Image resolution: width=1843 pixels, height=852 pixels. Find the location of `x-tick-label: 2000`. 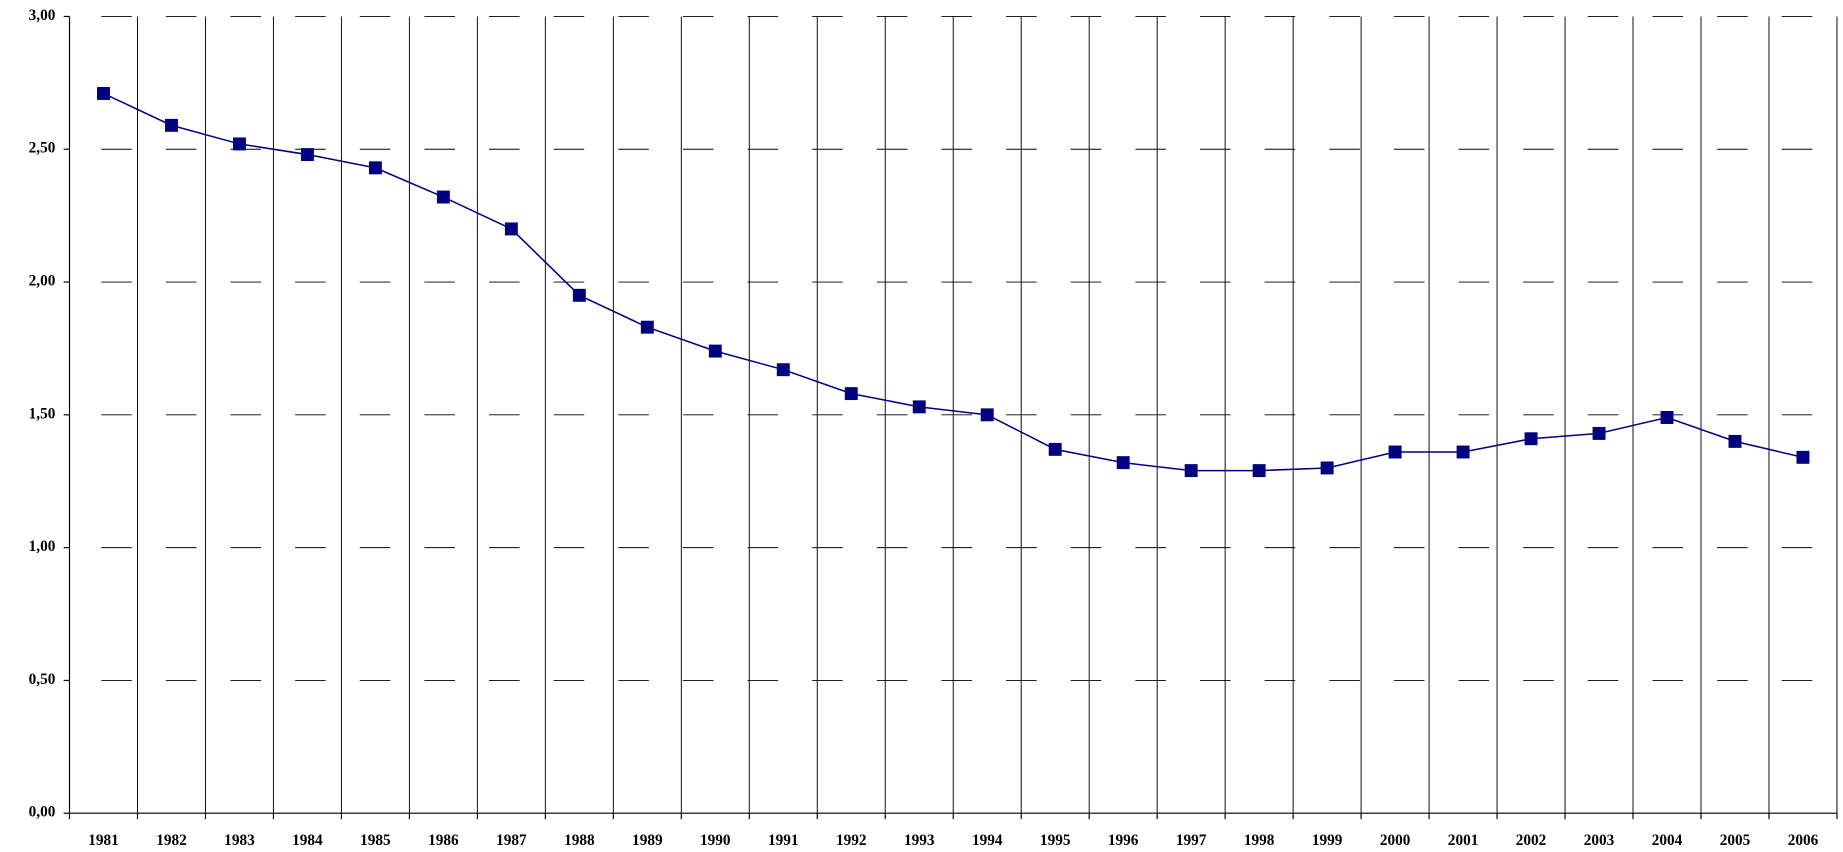

x-tick-label: 2000 is located at coordinates (1395, 840).